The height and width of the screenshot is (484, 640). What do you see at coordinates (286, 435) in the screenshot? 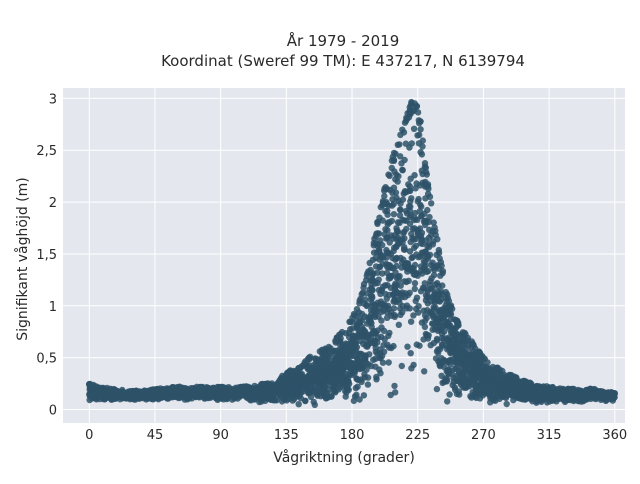
I see `x-tick-label: 135` at bounding box center [286, 435].